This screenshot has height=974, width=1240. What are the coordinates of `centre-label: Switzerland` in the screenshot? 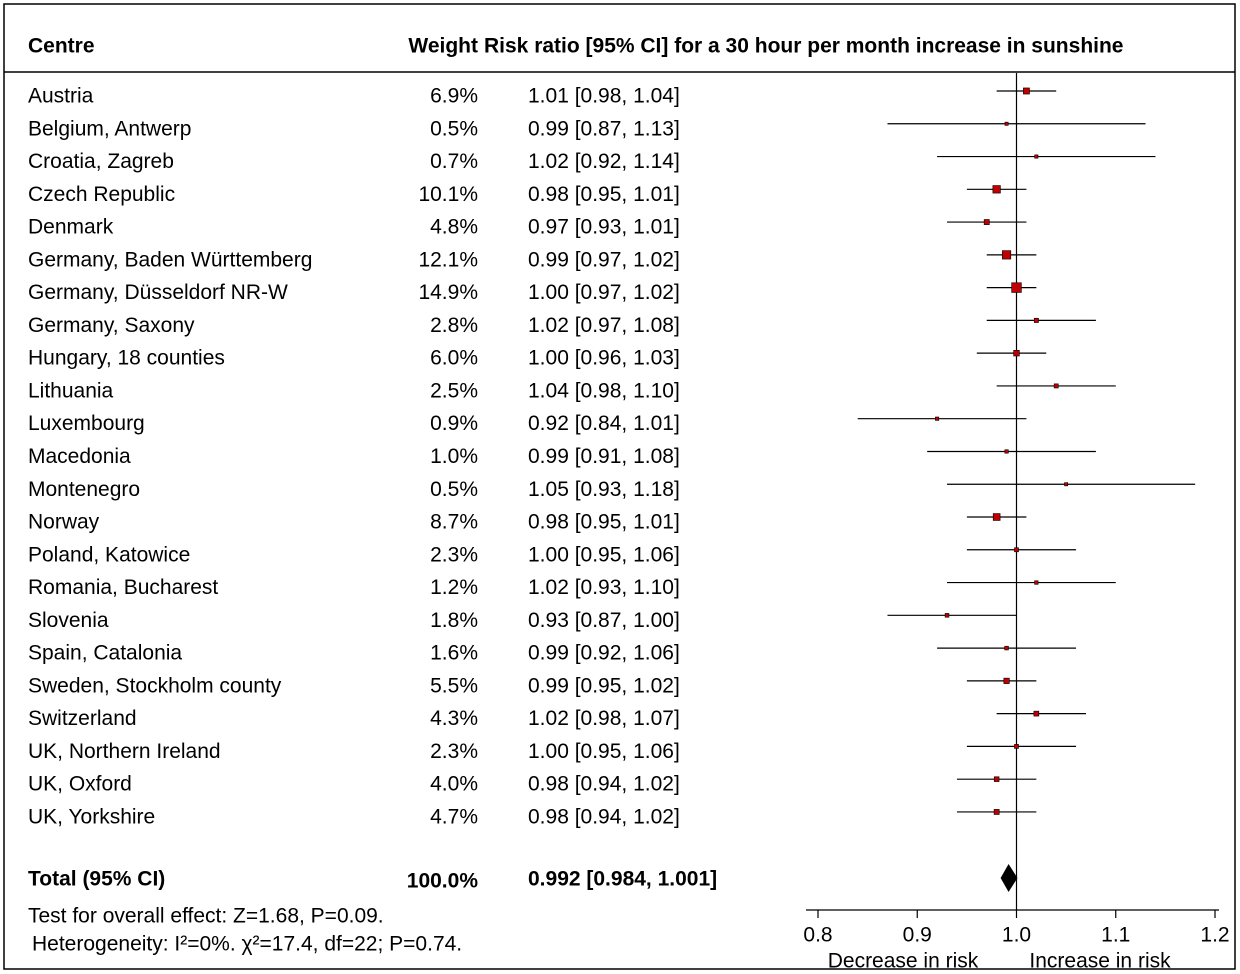 It's located at (82, 718).